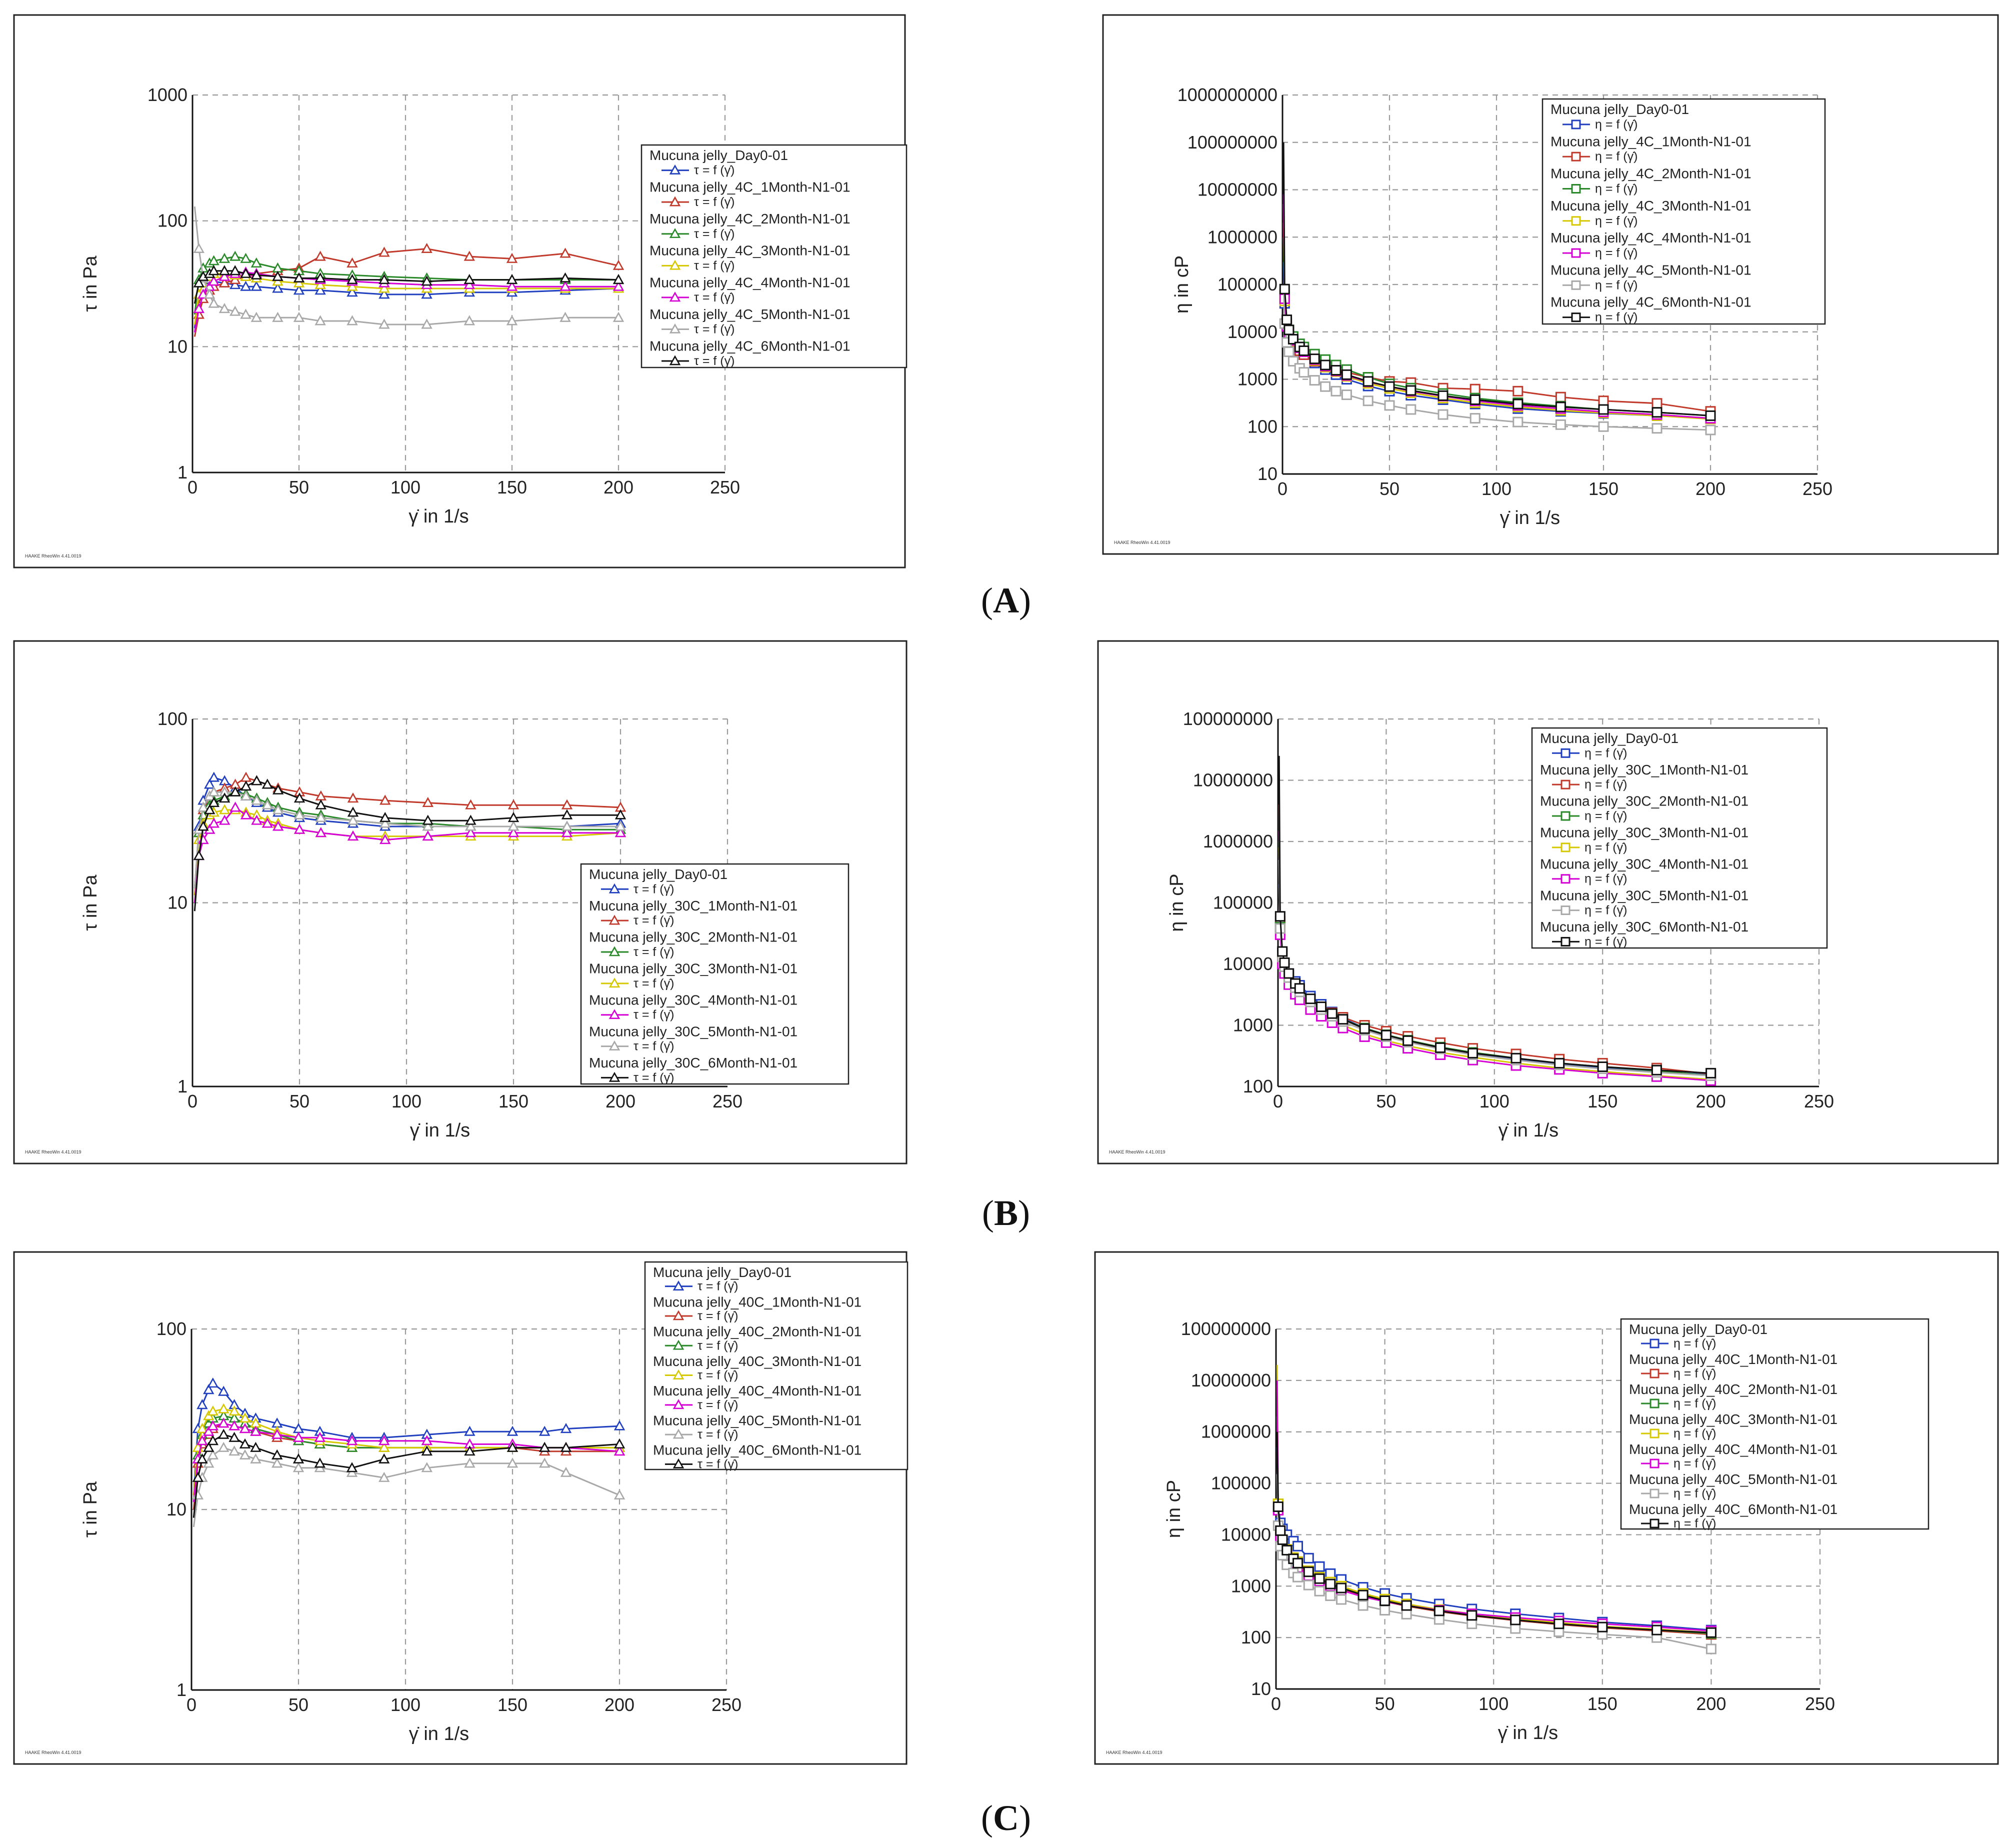  I want to click on y-tick-label: 10000000, so click(1233, 780).